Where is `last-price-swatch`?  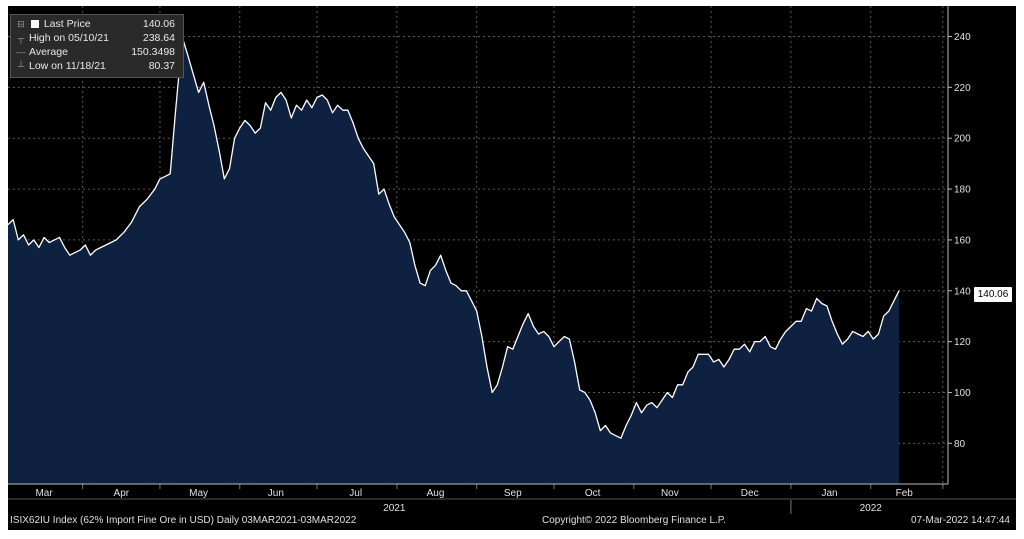 last-price-swatch is located at coordinates (34, 24).